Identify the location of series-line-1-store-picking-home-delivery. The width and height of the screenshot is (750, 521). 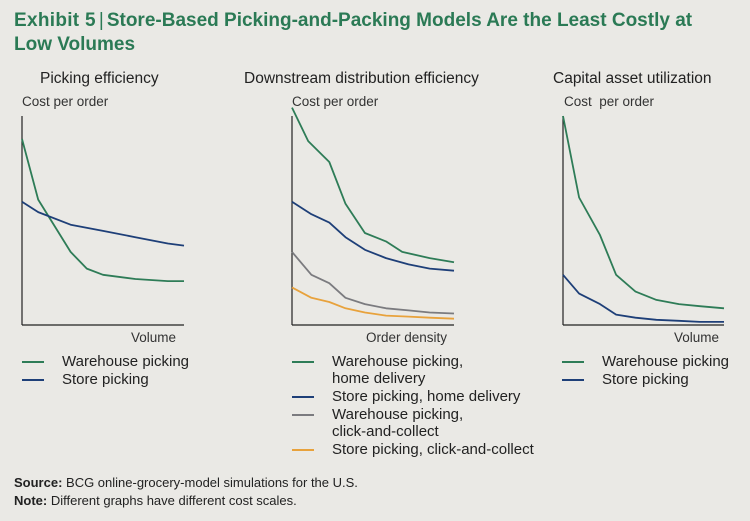
(373, 236).